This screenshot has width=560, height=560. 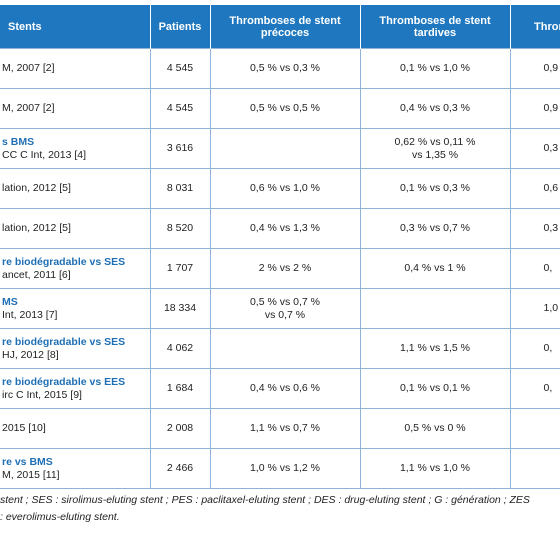 What do you see at coordinates (535, 27) in the screenshot?
I see `header-cell: Thromb tr` at bounding box center [535, 27].